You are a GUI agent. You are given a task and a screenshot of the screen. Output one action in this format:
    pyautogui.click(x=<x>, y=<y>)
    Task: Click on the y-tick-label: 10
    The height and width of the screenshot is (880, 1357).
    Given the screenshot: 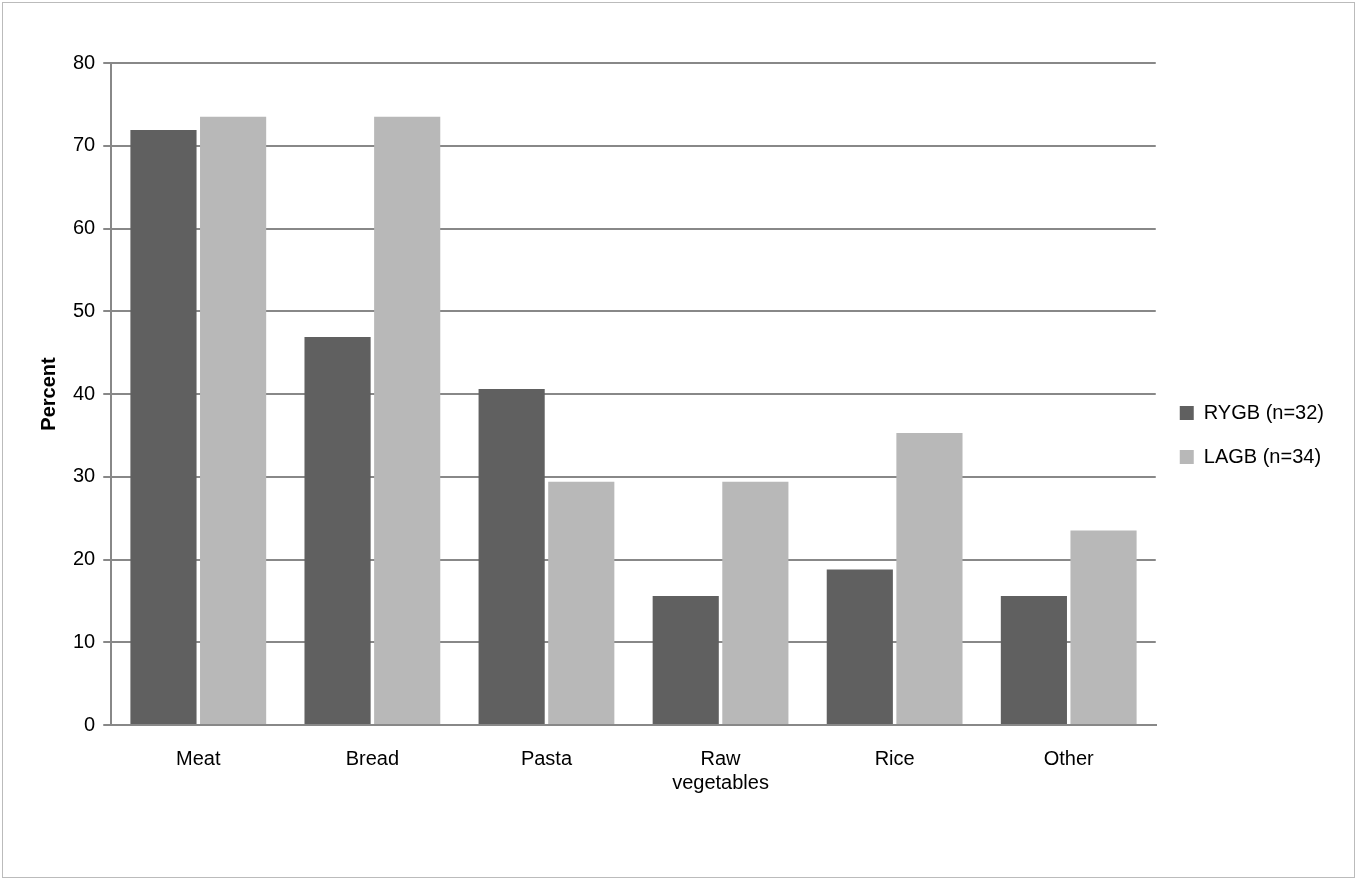 What is the action you would take?
    pyautogui.click(x=84, y=640)
    